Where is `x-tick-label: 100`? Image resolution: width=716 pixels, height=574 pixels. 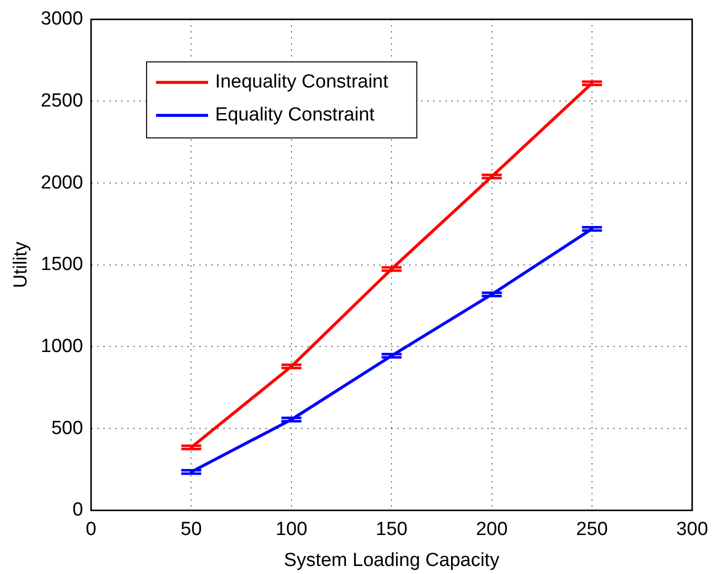 x-tick-label: 100 is located at coordinates (292, 529).